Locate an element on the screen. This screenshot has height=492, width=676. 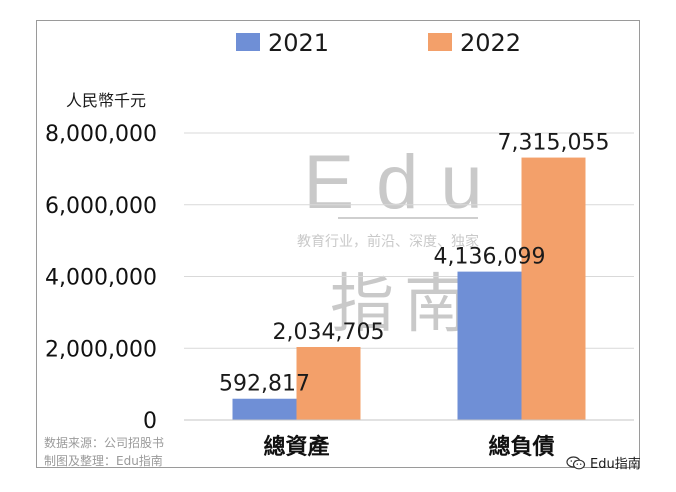
source-note: 数据来源：公司招股书 is located at coordinates (104, 443).